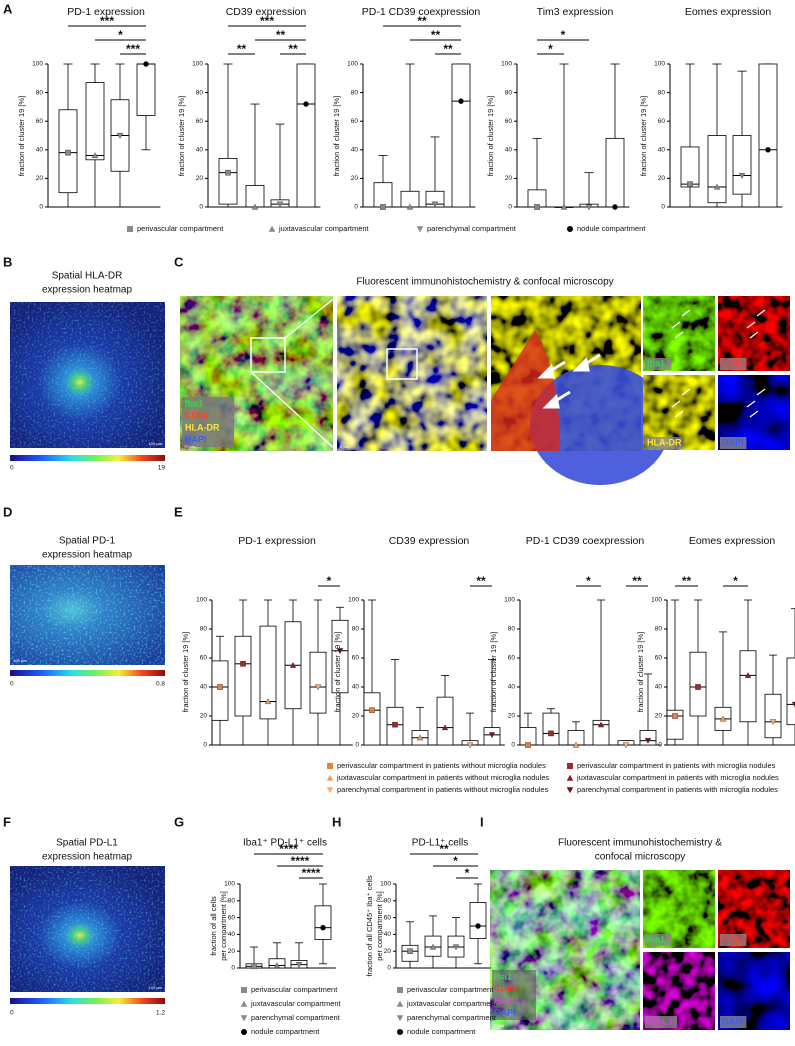  What do you see at coordinates (716, 950) in the screenshot?
I see `microscopy-inset` at bounding box center [716, 950].